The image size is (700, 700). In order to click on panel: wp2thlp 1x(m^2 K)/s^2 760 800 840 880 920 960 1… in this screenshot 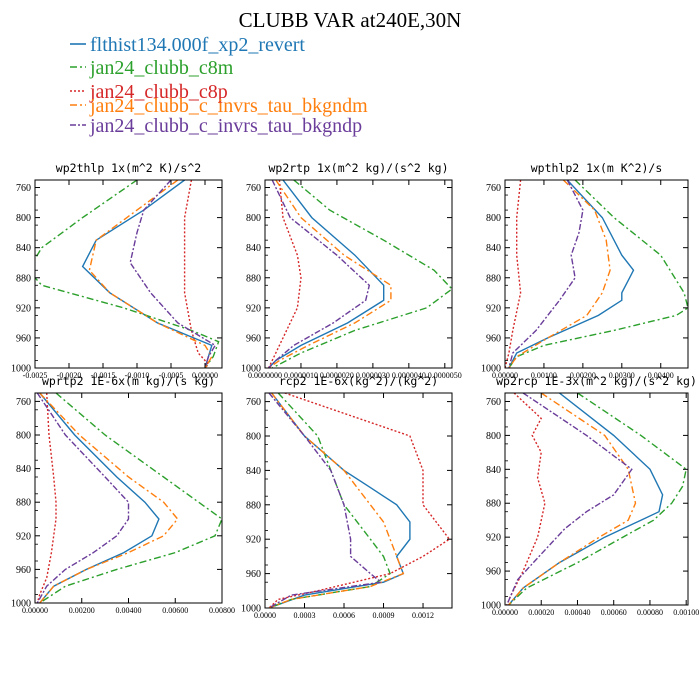, I will do `click(117, 270)`.